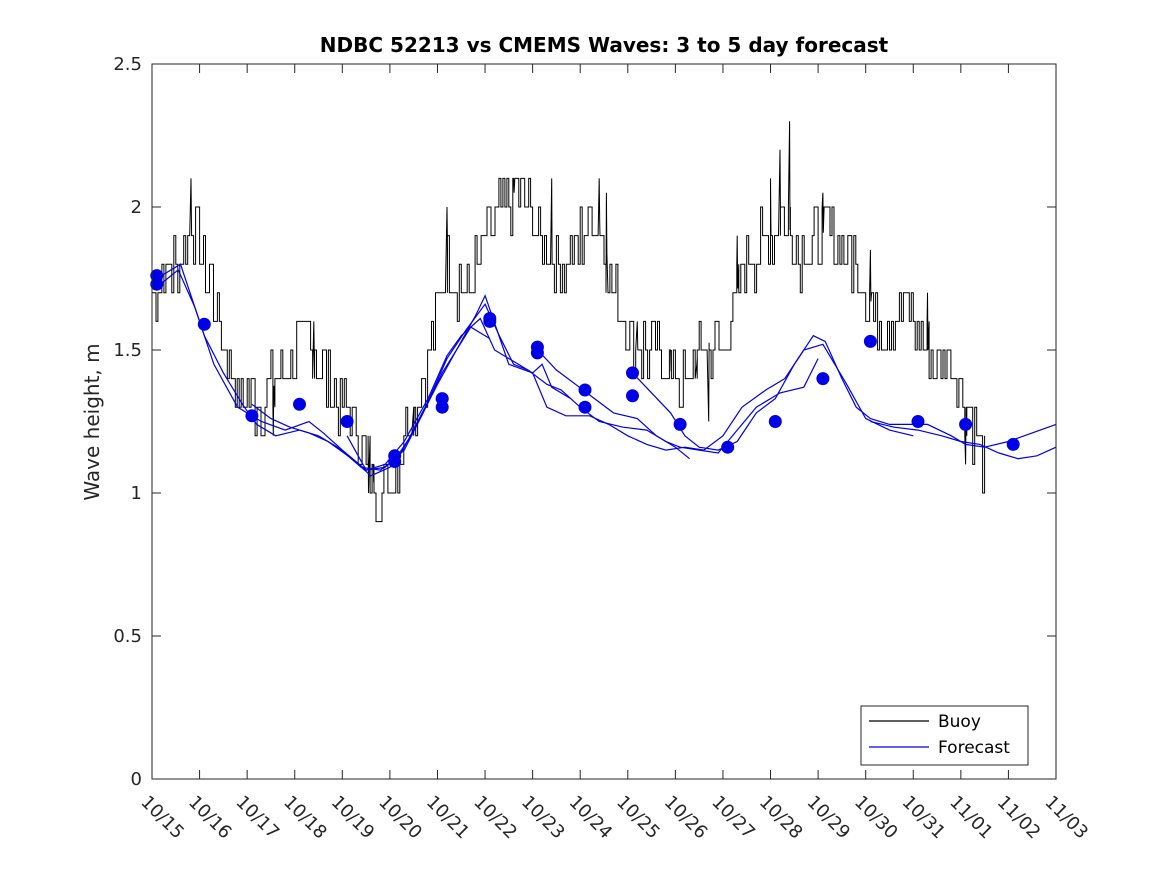 Image resolution: width=1167 pixels, height=875 pixels. Describe the element at coordinates (733, 818) in the screenshot. I see `x-tick-label: 10/27` at that location.